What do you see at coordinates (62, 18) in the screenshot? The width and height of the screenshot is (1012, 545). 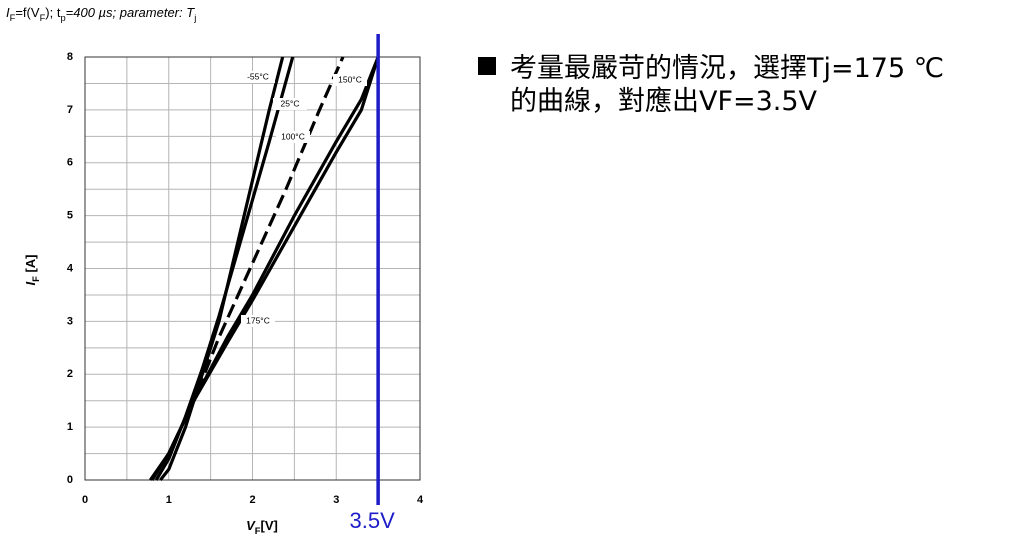 I see `chart-title-part: p` at bounding box center [62, 18].